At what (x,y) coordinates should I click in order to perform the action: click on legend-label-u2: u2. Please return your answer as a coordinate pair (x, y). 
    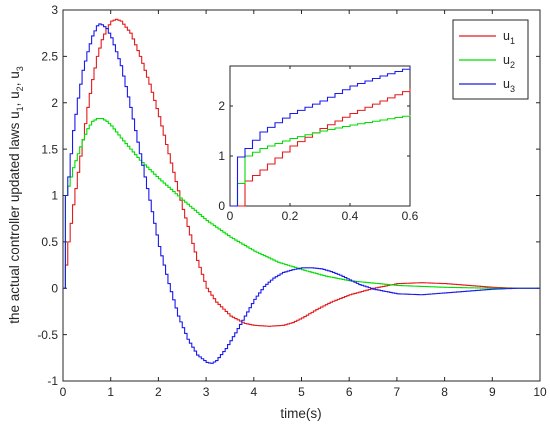
    Looking at the image, I should click on (509, 61).